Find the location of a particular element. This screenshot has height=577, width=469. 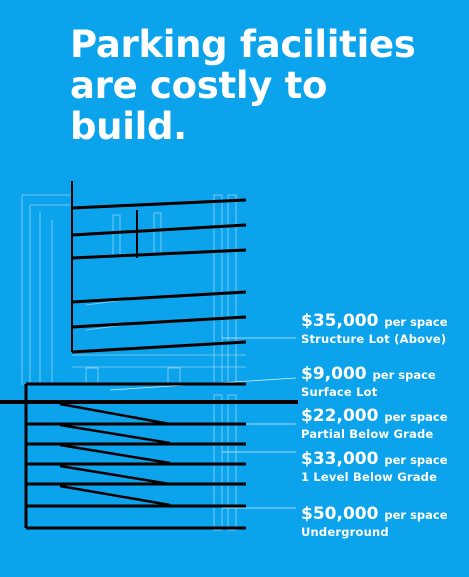

cost-label-underground: $50,000 per space Underground is located at coordinates (374, 522).